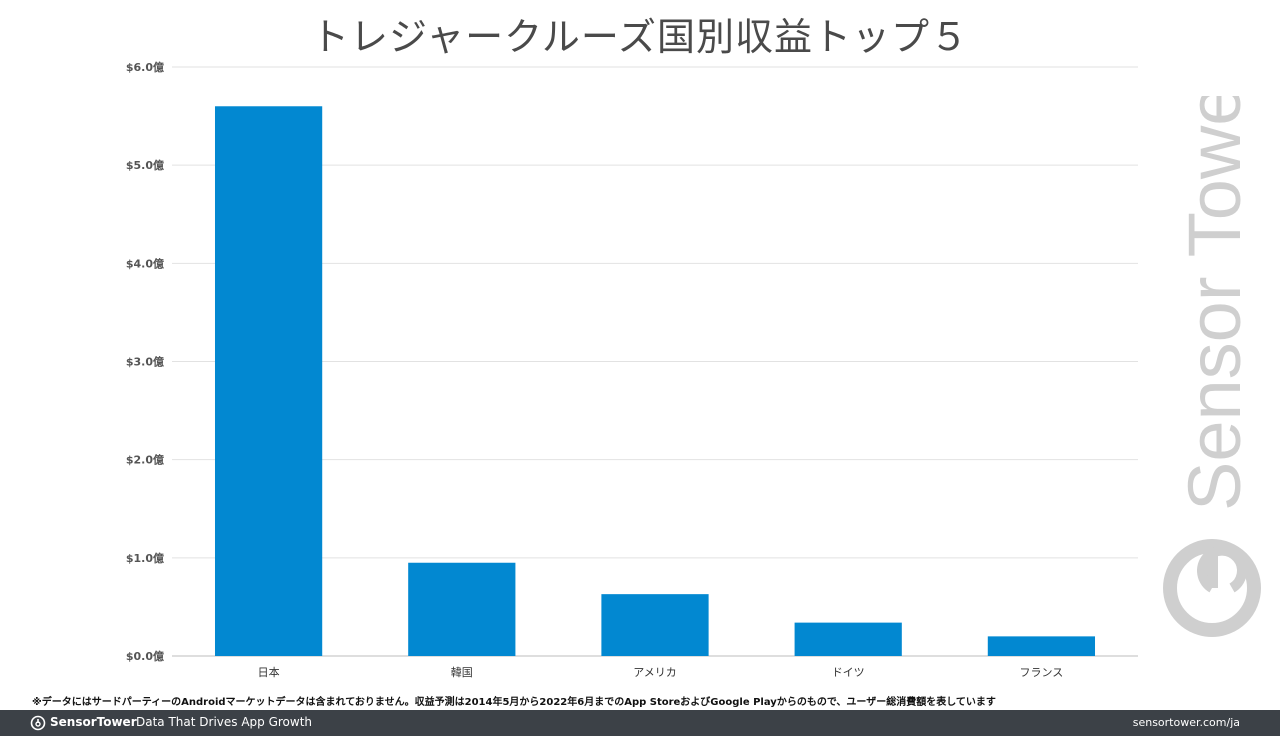 The image size is (1280, 736). Describe the element at coordinates (145, 165) in the screenshot. I see `y-tick-label: $5.0億` at that location.